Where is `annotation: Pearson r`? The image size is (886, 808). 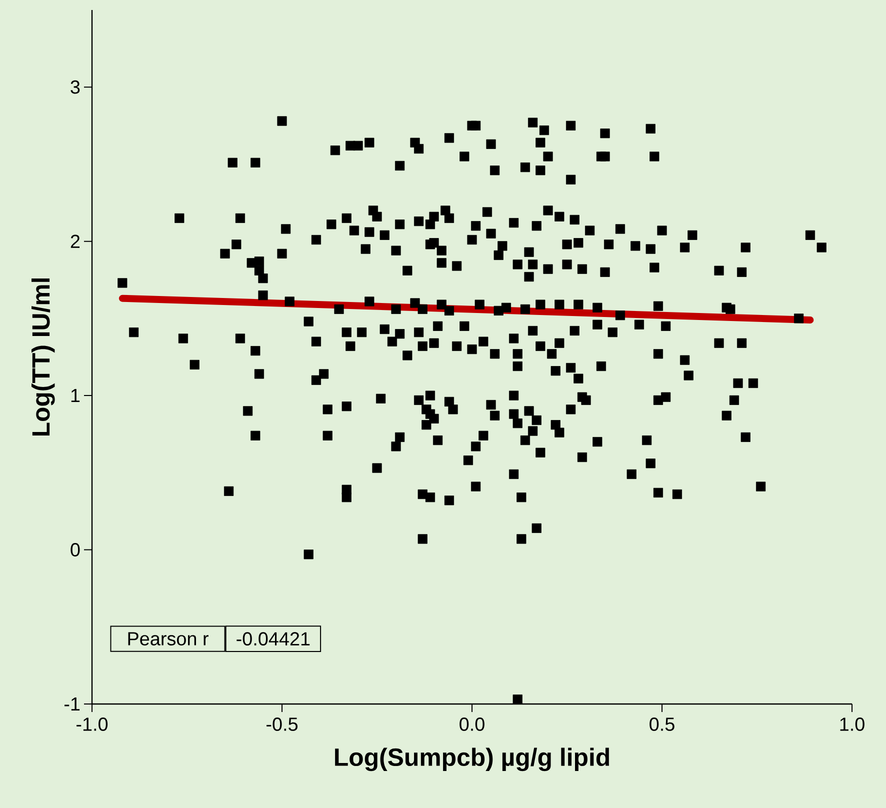
annotation: Pearson r is located at coordinates (168, 639).